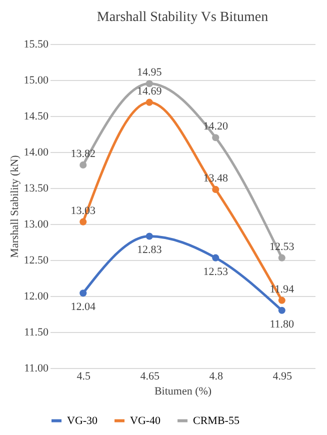 The width and height of the screenshot is (327, 435). What do you see at coordinates (82, 420) in the screenshot?
I see `legend-label: VG-30` at bounding box center [82, 420].